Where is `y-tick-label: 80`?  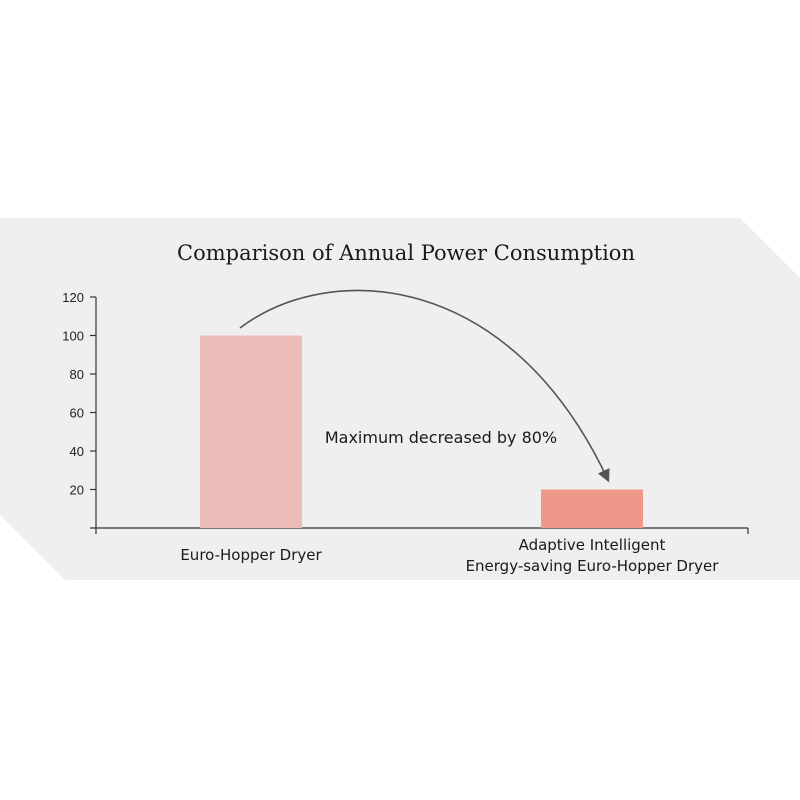
y-tick-label: 80 is located at coordinates (77, 374).